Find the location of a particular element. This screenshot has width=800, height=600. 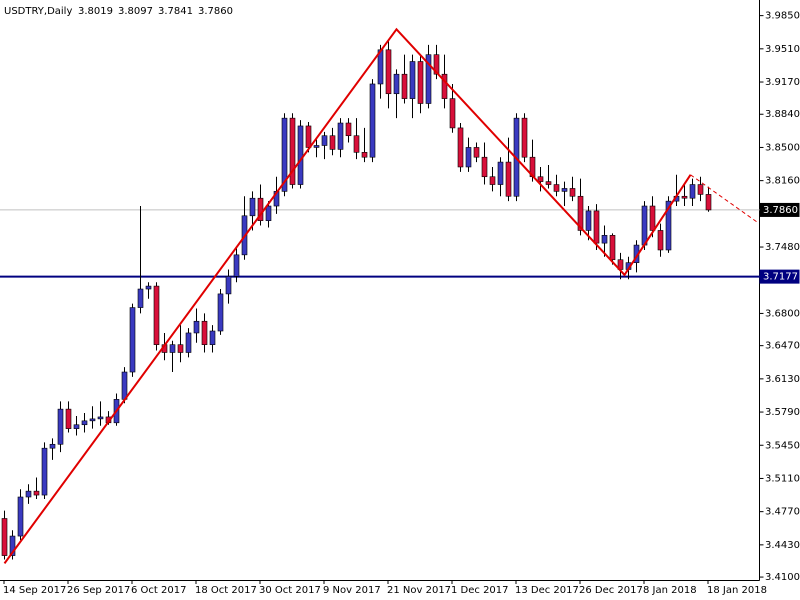

x-tick-label: 21 Nov 2017 is located at coordinates (419, 590).